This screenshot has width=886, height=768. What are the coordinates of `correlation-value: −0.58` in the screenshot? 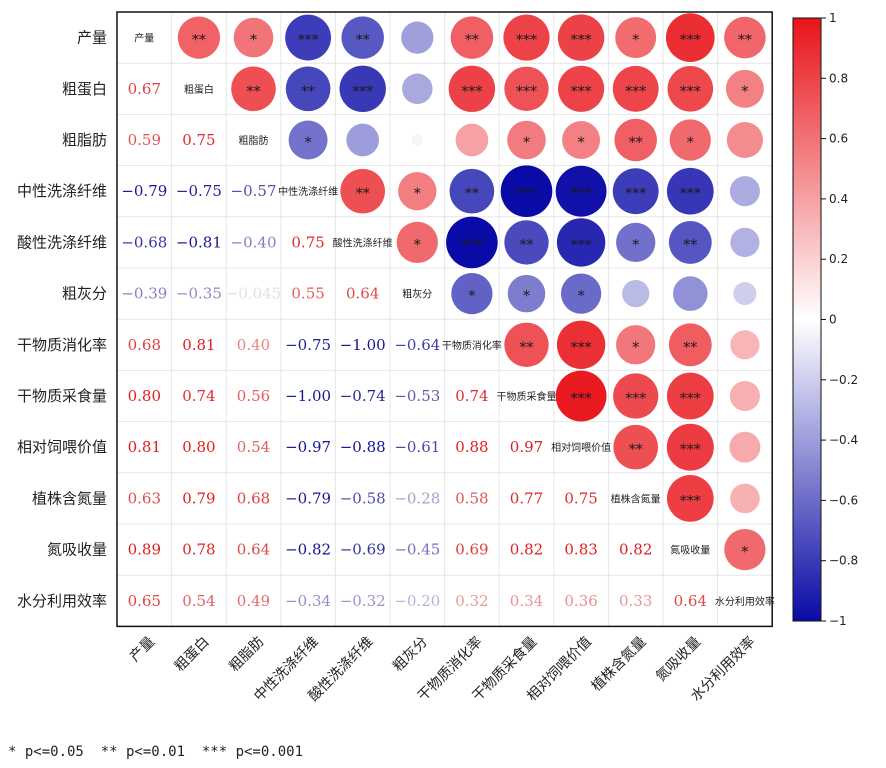 It's located at (363, 498).